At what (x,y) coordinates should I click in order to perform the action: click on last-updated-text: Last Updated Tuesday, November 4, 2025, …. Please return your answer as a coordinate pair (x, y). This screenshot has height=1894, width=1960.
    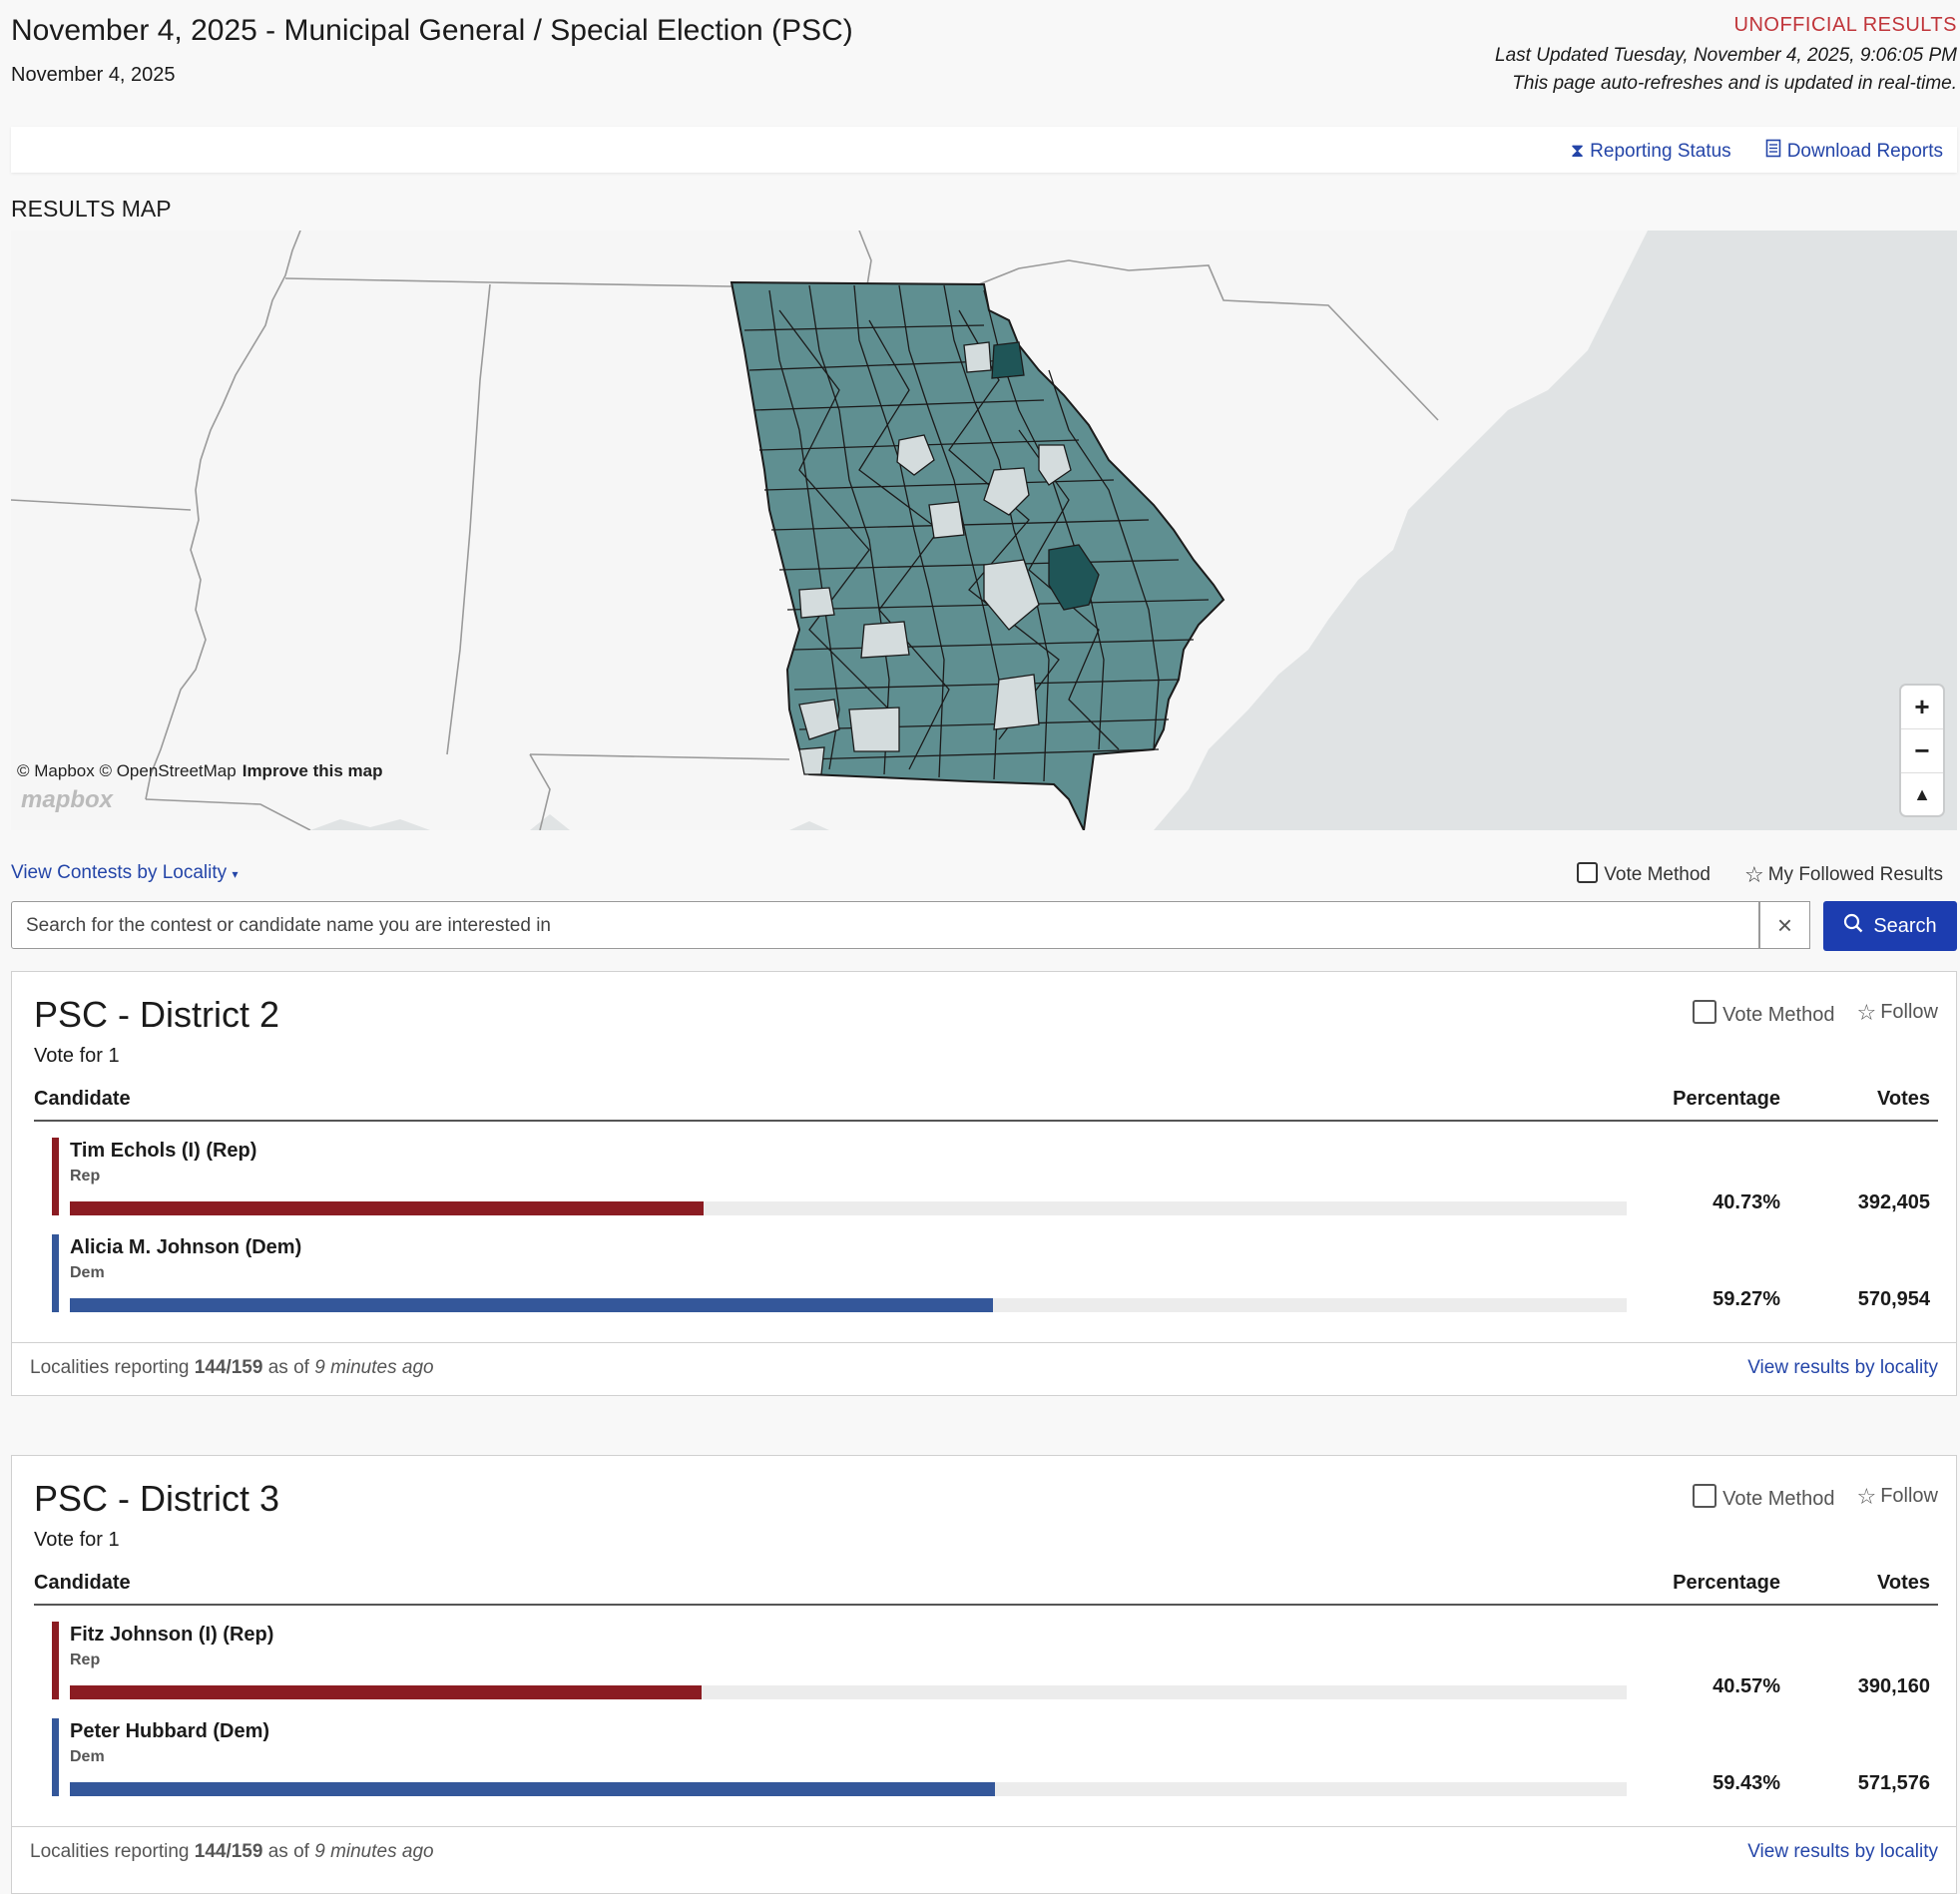
    Looking at the image, I should click on (1726, 56).